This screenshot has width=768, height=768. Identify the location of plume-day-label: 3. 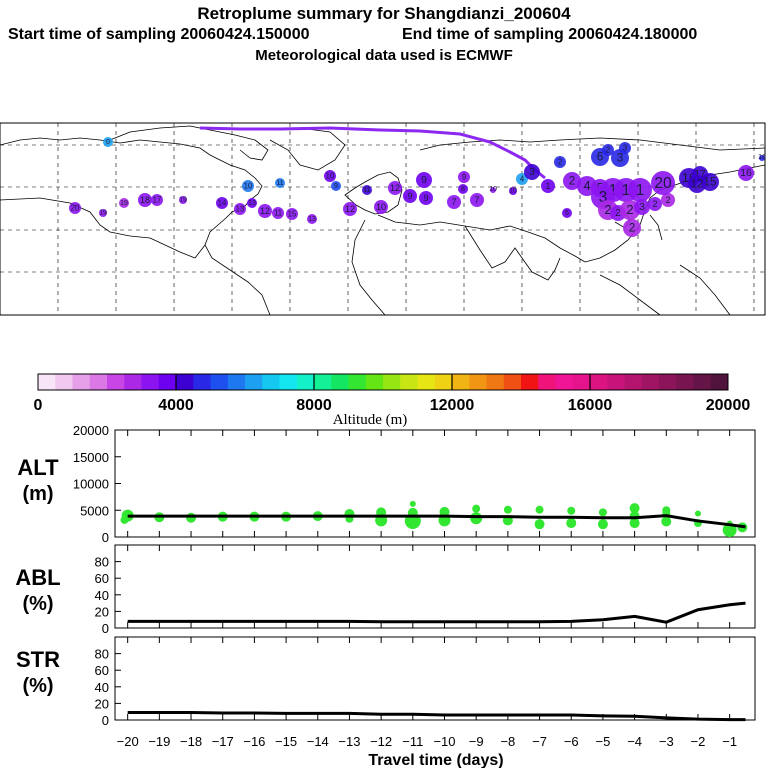
(625, 147).